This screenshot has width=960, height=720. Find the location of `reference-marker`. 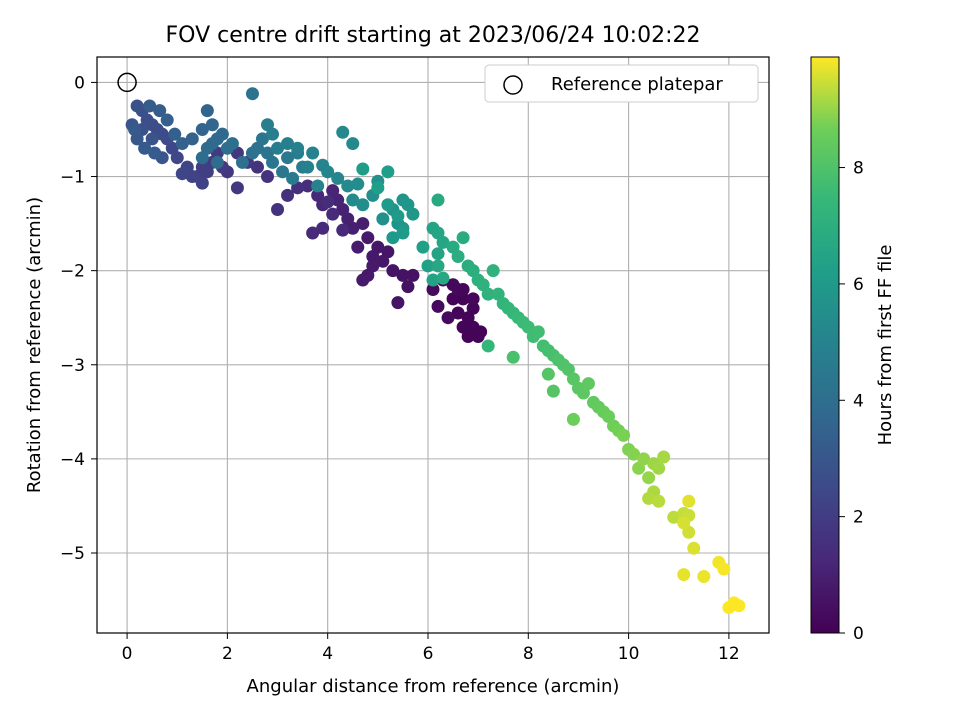

reference-marker is located at coordinates (127, 82).